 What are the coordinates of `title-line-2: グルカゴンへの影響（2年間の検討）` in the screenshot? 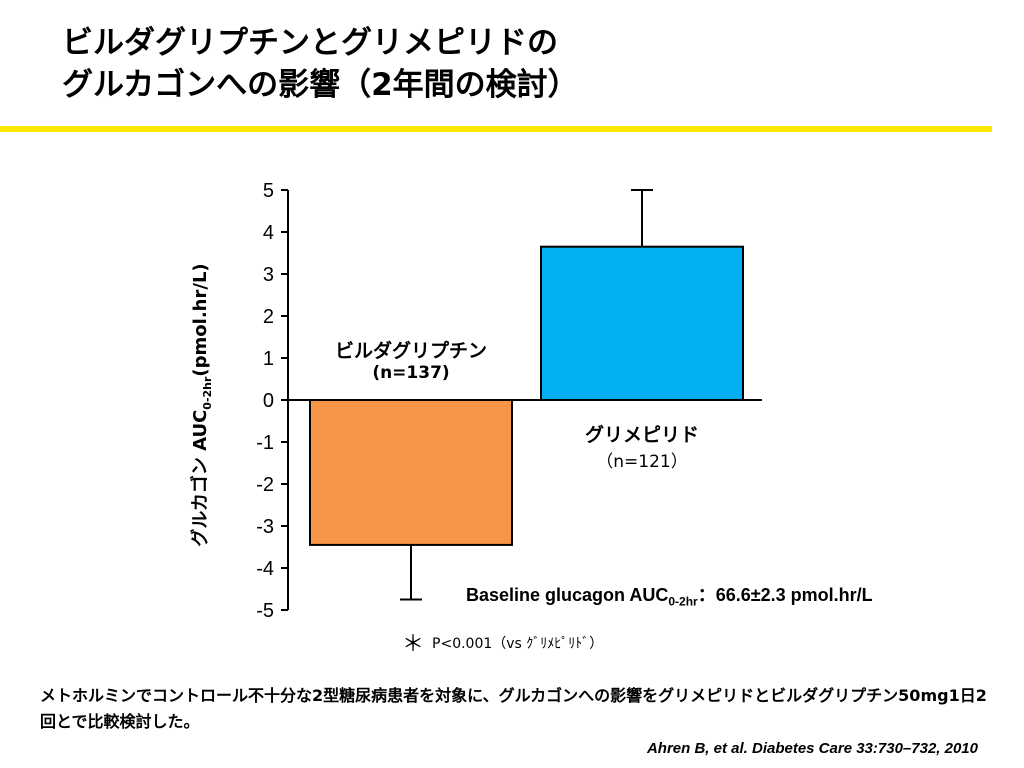 It's located at (320, 85).